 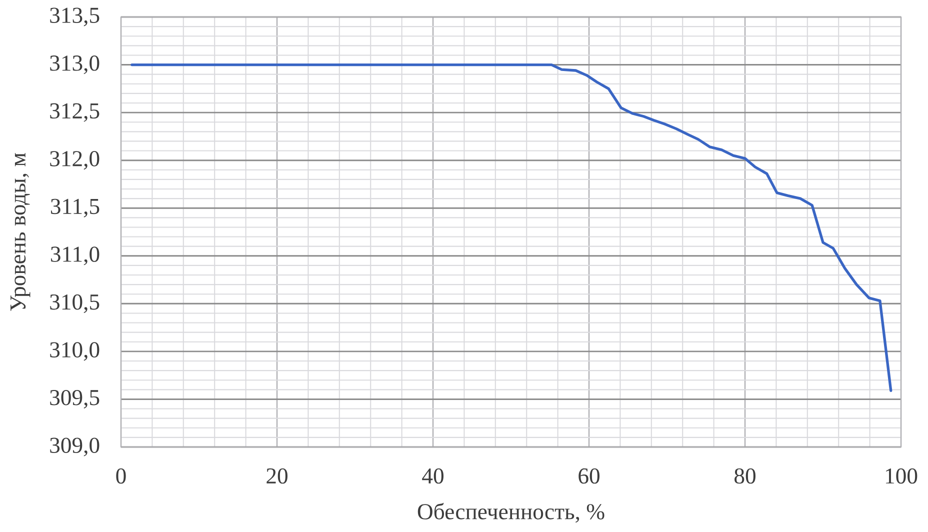 I want to click on y-tick-label: 313,0, so click(x=75, y=64).